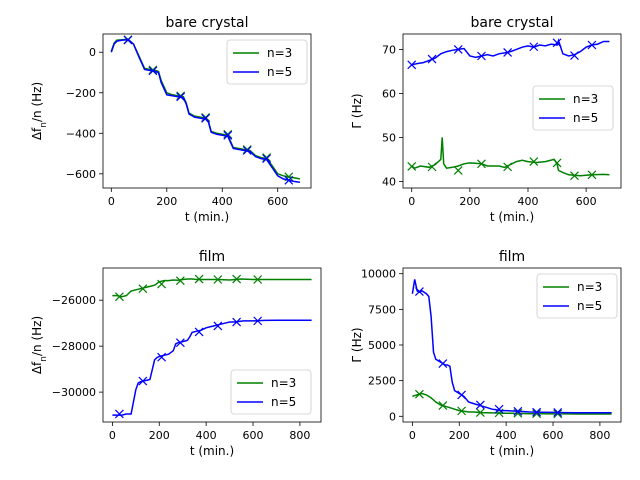 The image size is (640, 480). I want to click on y-tick-label: 2500, so click(382, 381).